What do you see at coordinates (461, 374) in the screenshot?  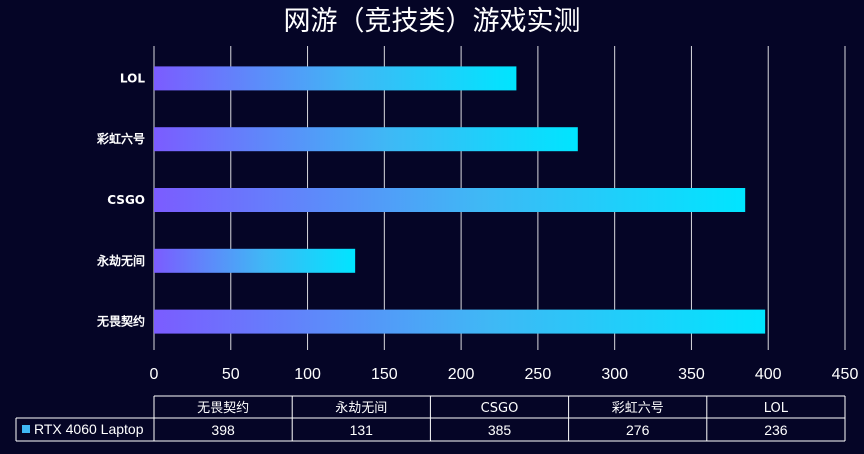 I see `x-tick-label: 200` at bounding box center [461, 374].